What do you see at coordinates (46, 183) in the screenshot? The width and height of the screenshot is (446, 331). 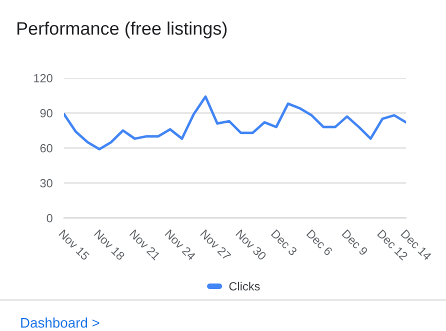 I see `y-tick-label: 30` at bounding box center [46, 183].